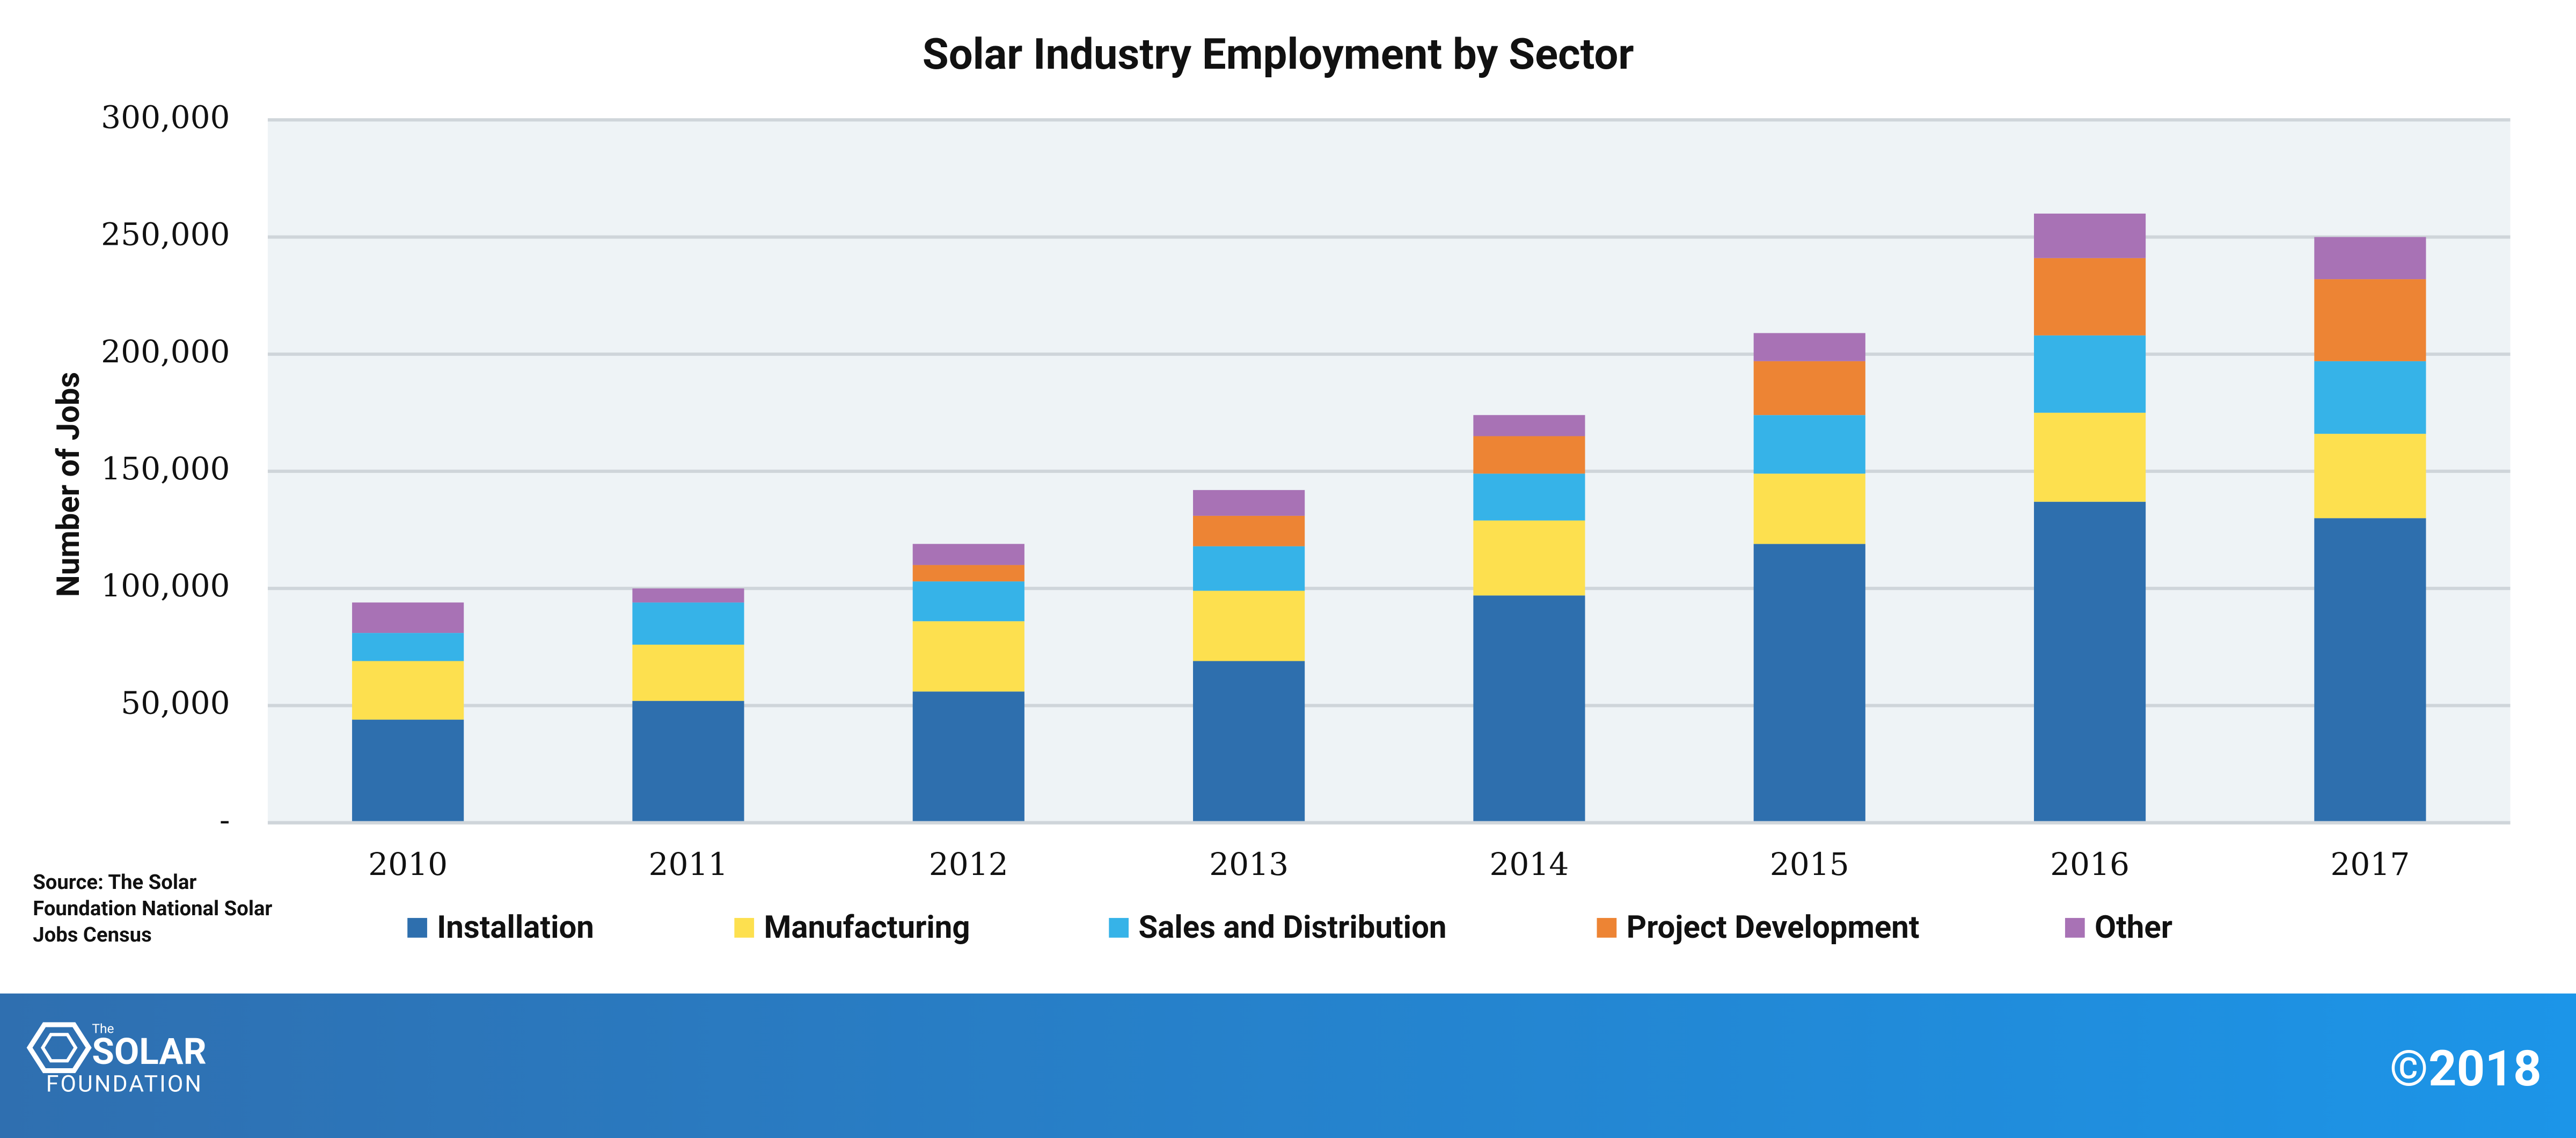 Image resolution: width=2576 pixels, height=1138 pixels. I want to click on logo-main: SOLAR, so click(149, 1052).